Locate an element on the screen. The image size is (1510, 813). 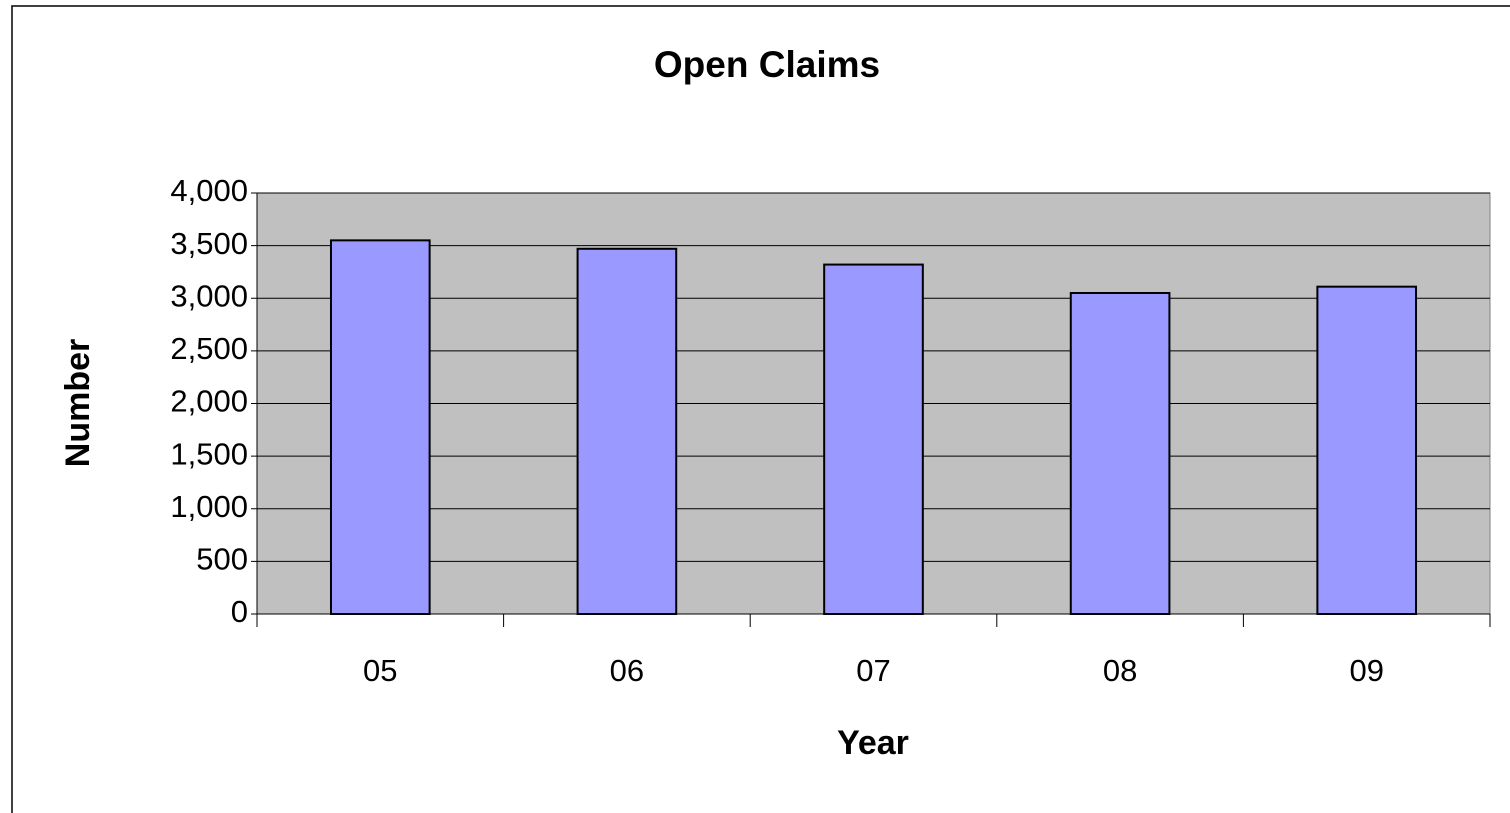
x-tick-label: 05 is located at coordinates (380, 670).